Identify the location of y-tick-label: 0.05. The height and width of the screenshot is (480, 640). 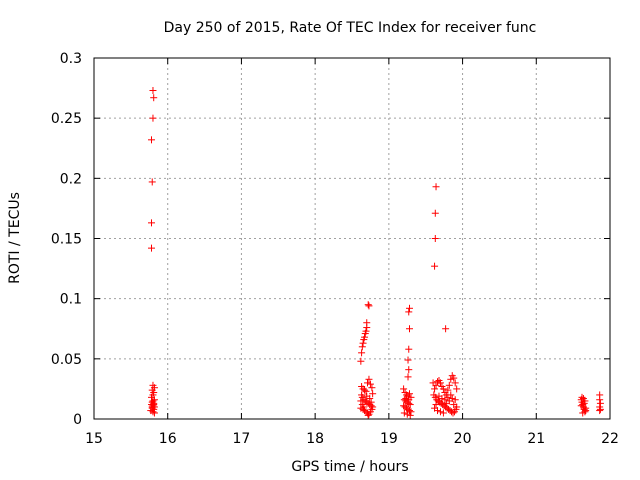
(66, 360).